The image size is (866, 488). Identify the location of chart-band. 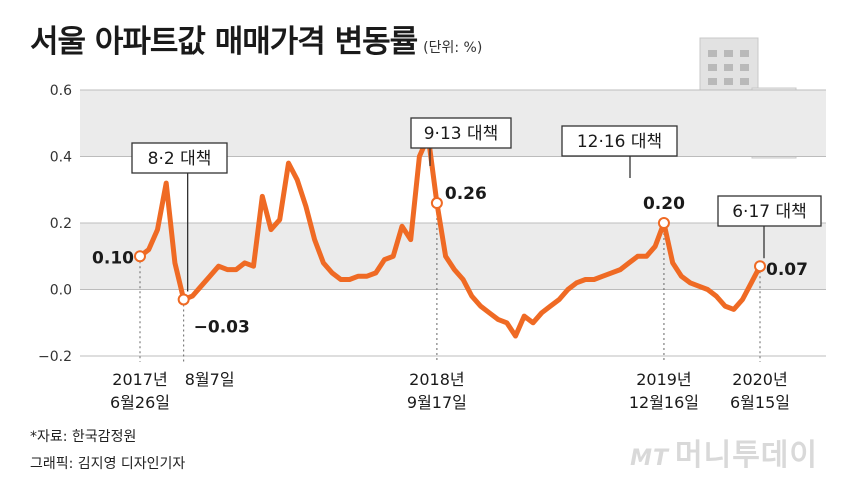
(453, 256).